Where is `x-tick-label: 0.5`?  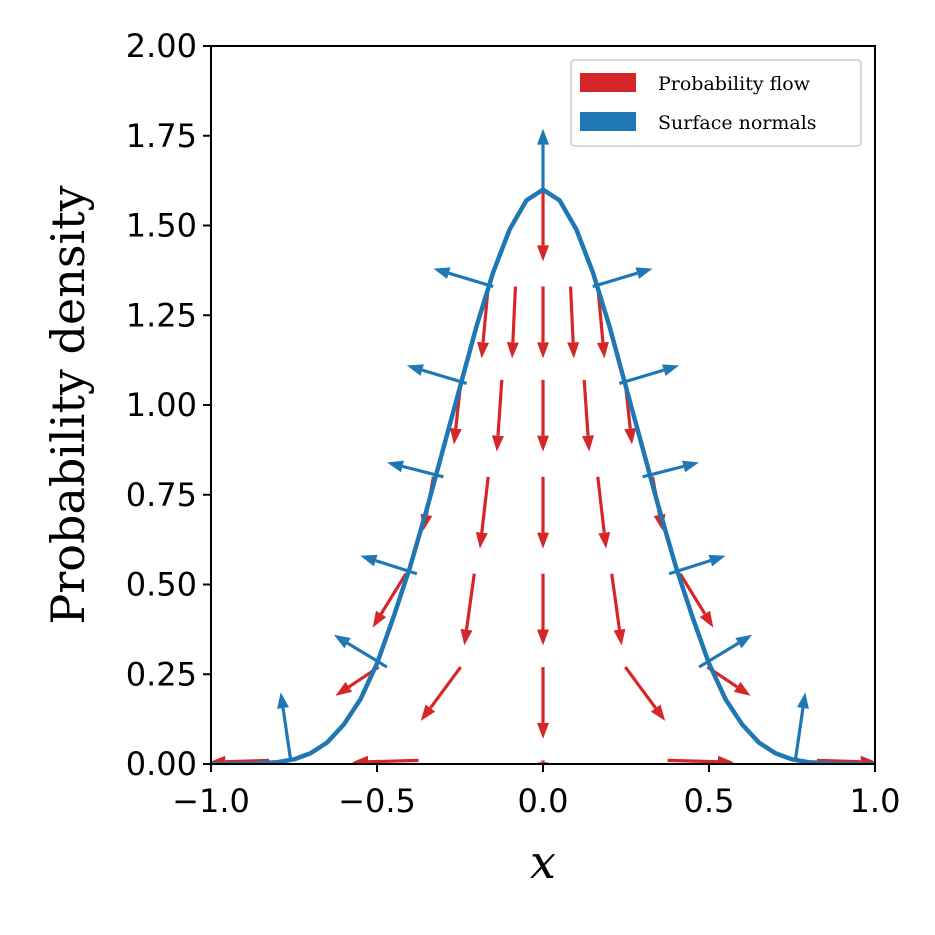 x-tick-label: 0.5 is located at coordinates (709, 801).